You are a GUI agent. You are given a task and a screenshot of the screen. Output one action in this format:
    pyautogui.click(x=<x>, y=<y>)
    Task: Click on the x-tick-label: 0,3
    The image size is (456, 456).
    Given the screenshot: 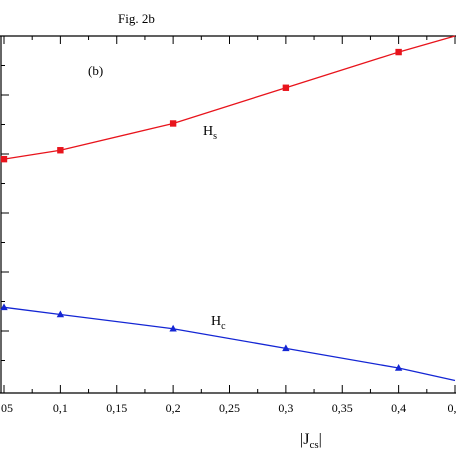 What is the action you would take?
    pyautogui.click(x=285, y=408)
    